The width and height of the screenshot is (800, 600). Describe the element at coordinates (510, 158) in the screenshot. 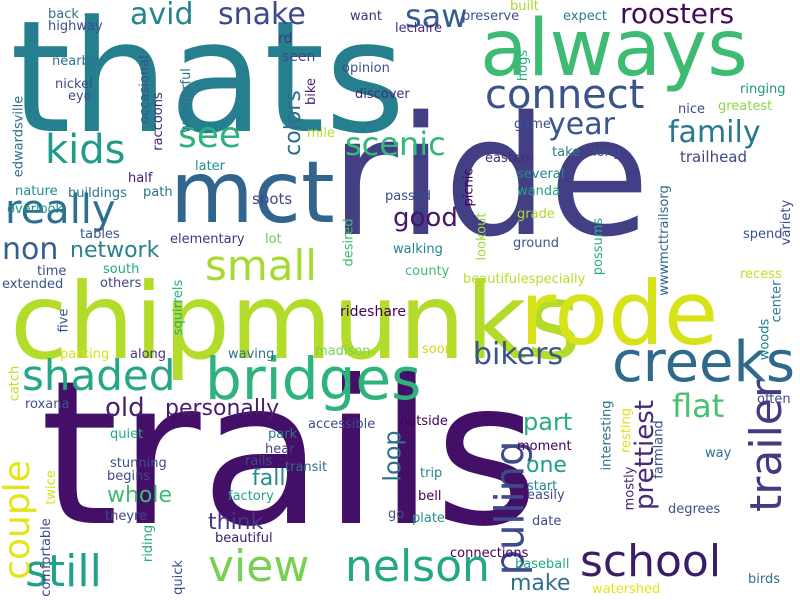

I see `word-eastern: eastern` at that location.